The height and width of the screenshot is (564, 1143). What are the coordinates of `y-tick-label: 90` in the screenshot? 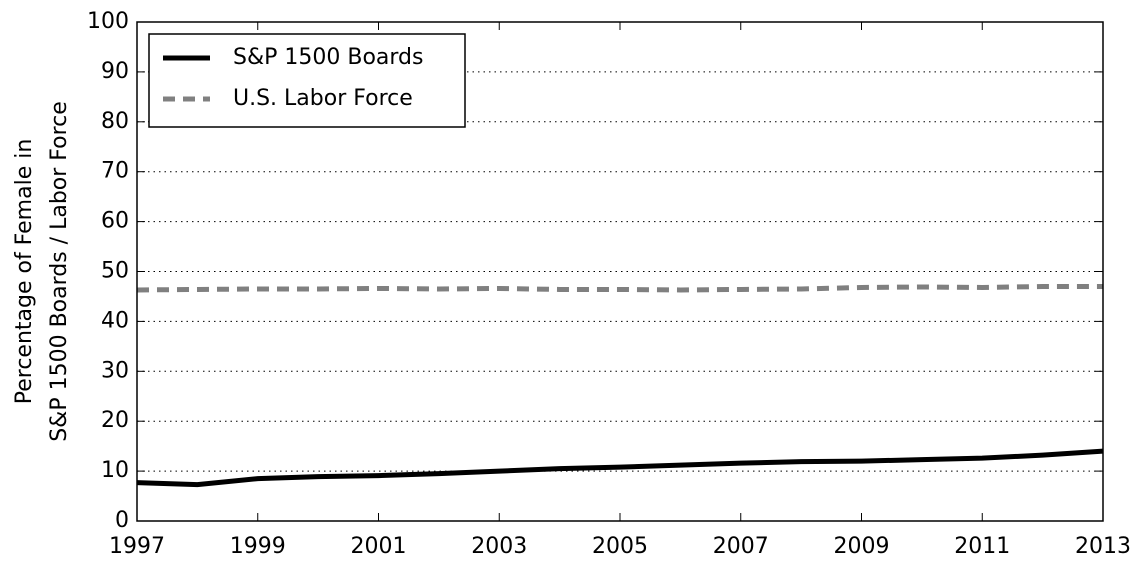 It's located at (115, 71).